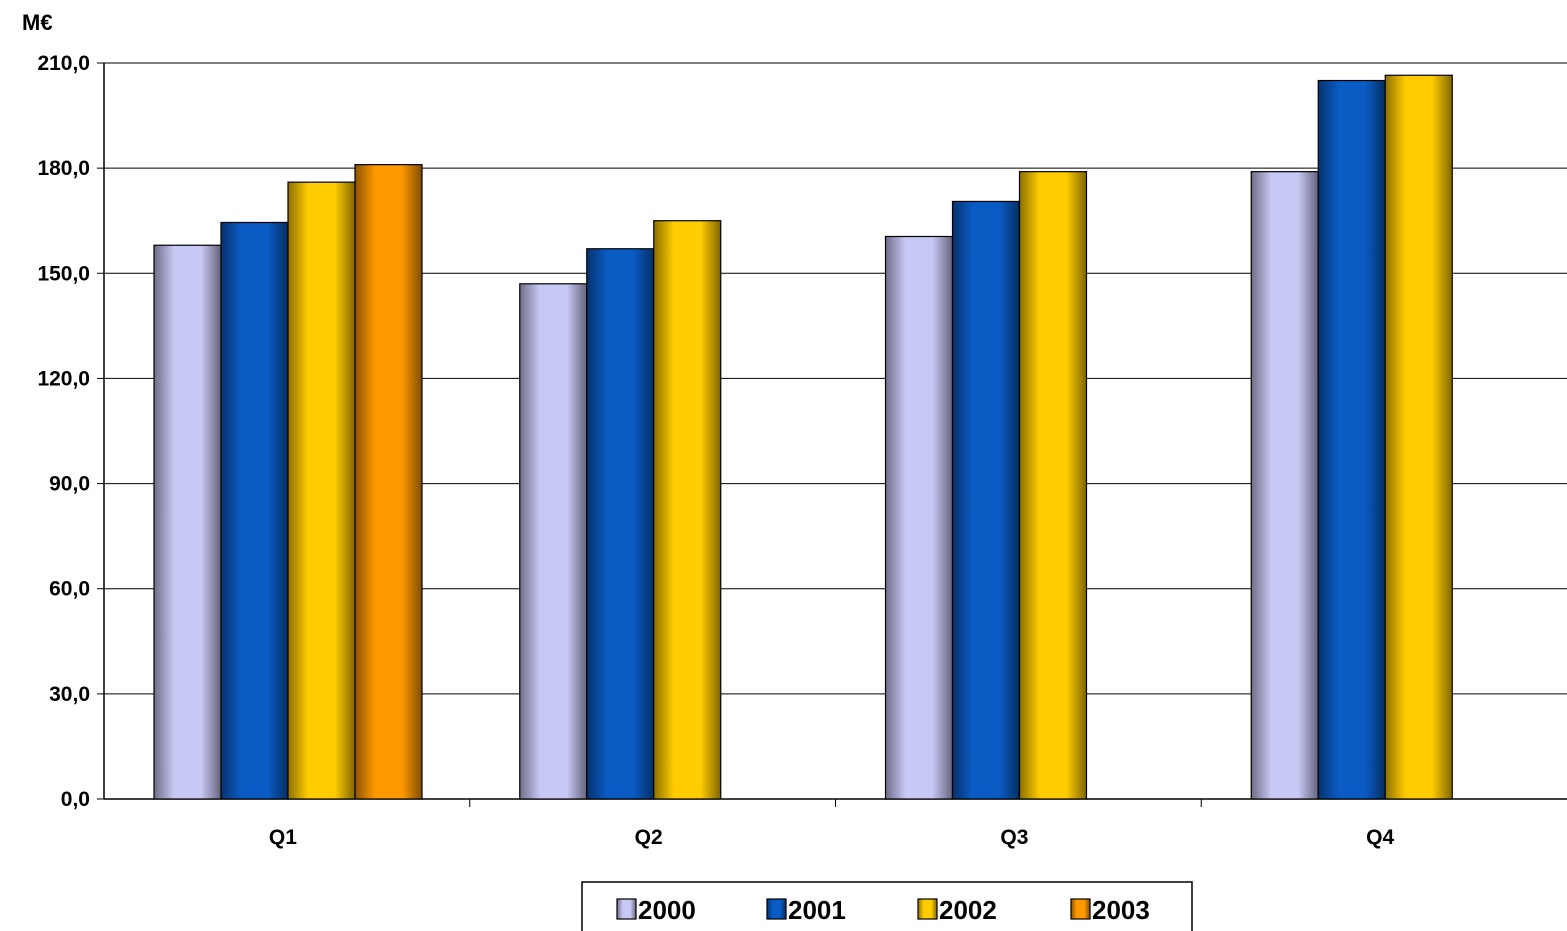 The height and width of the screenshot is (931, 1567). What do you see at coordinates (649, 837) in the screenshot?
I see `x-tick-label: Q2` at bounding box center [649, 837].